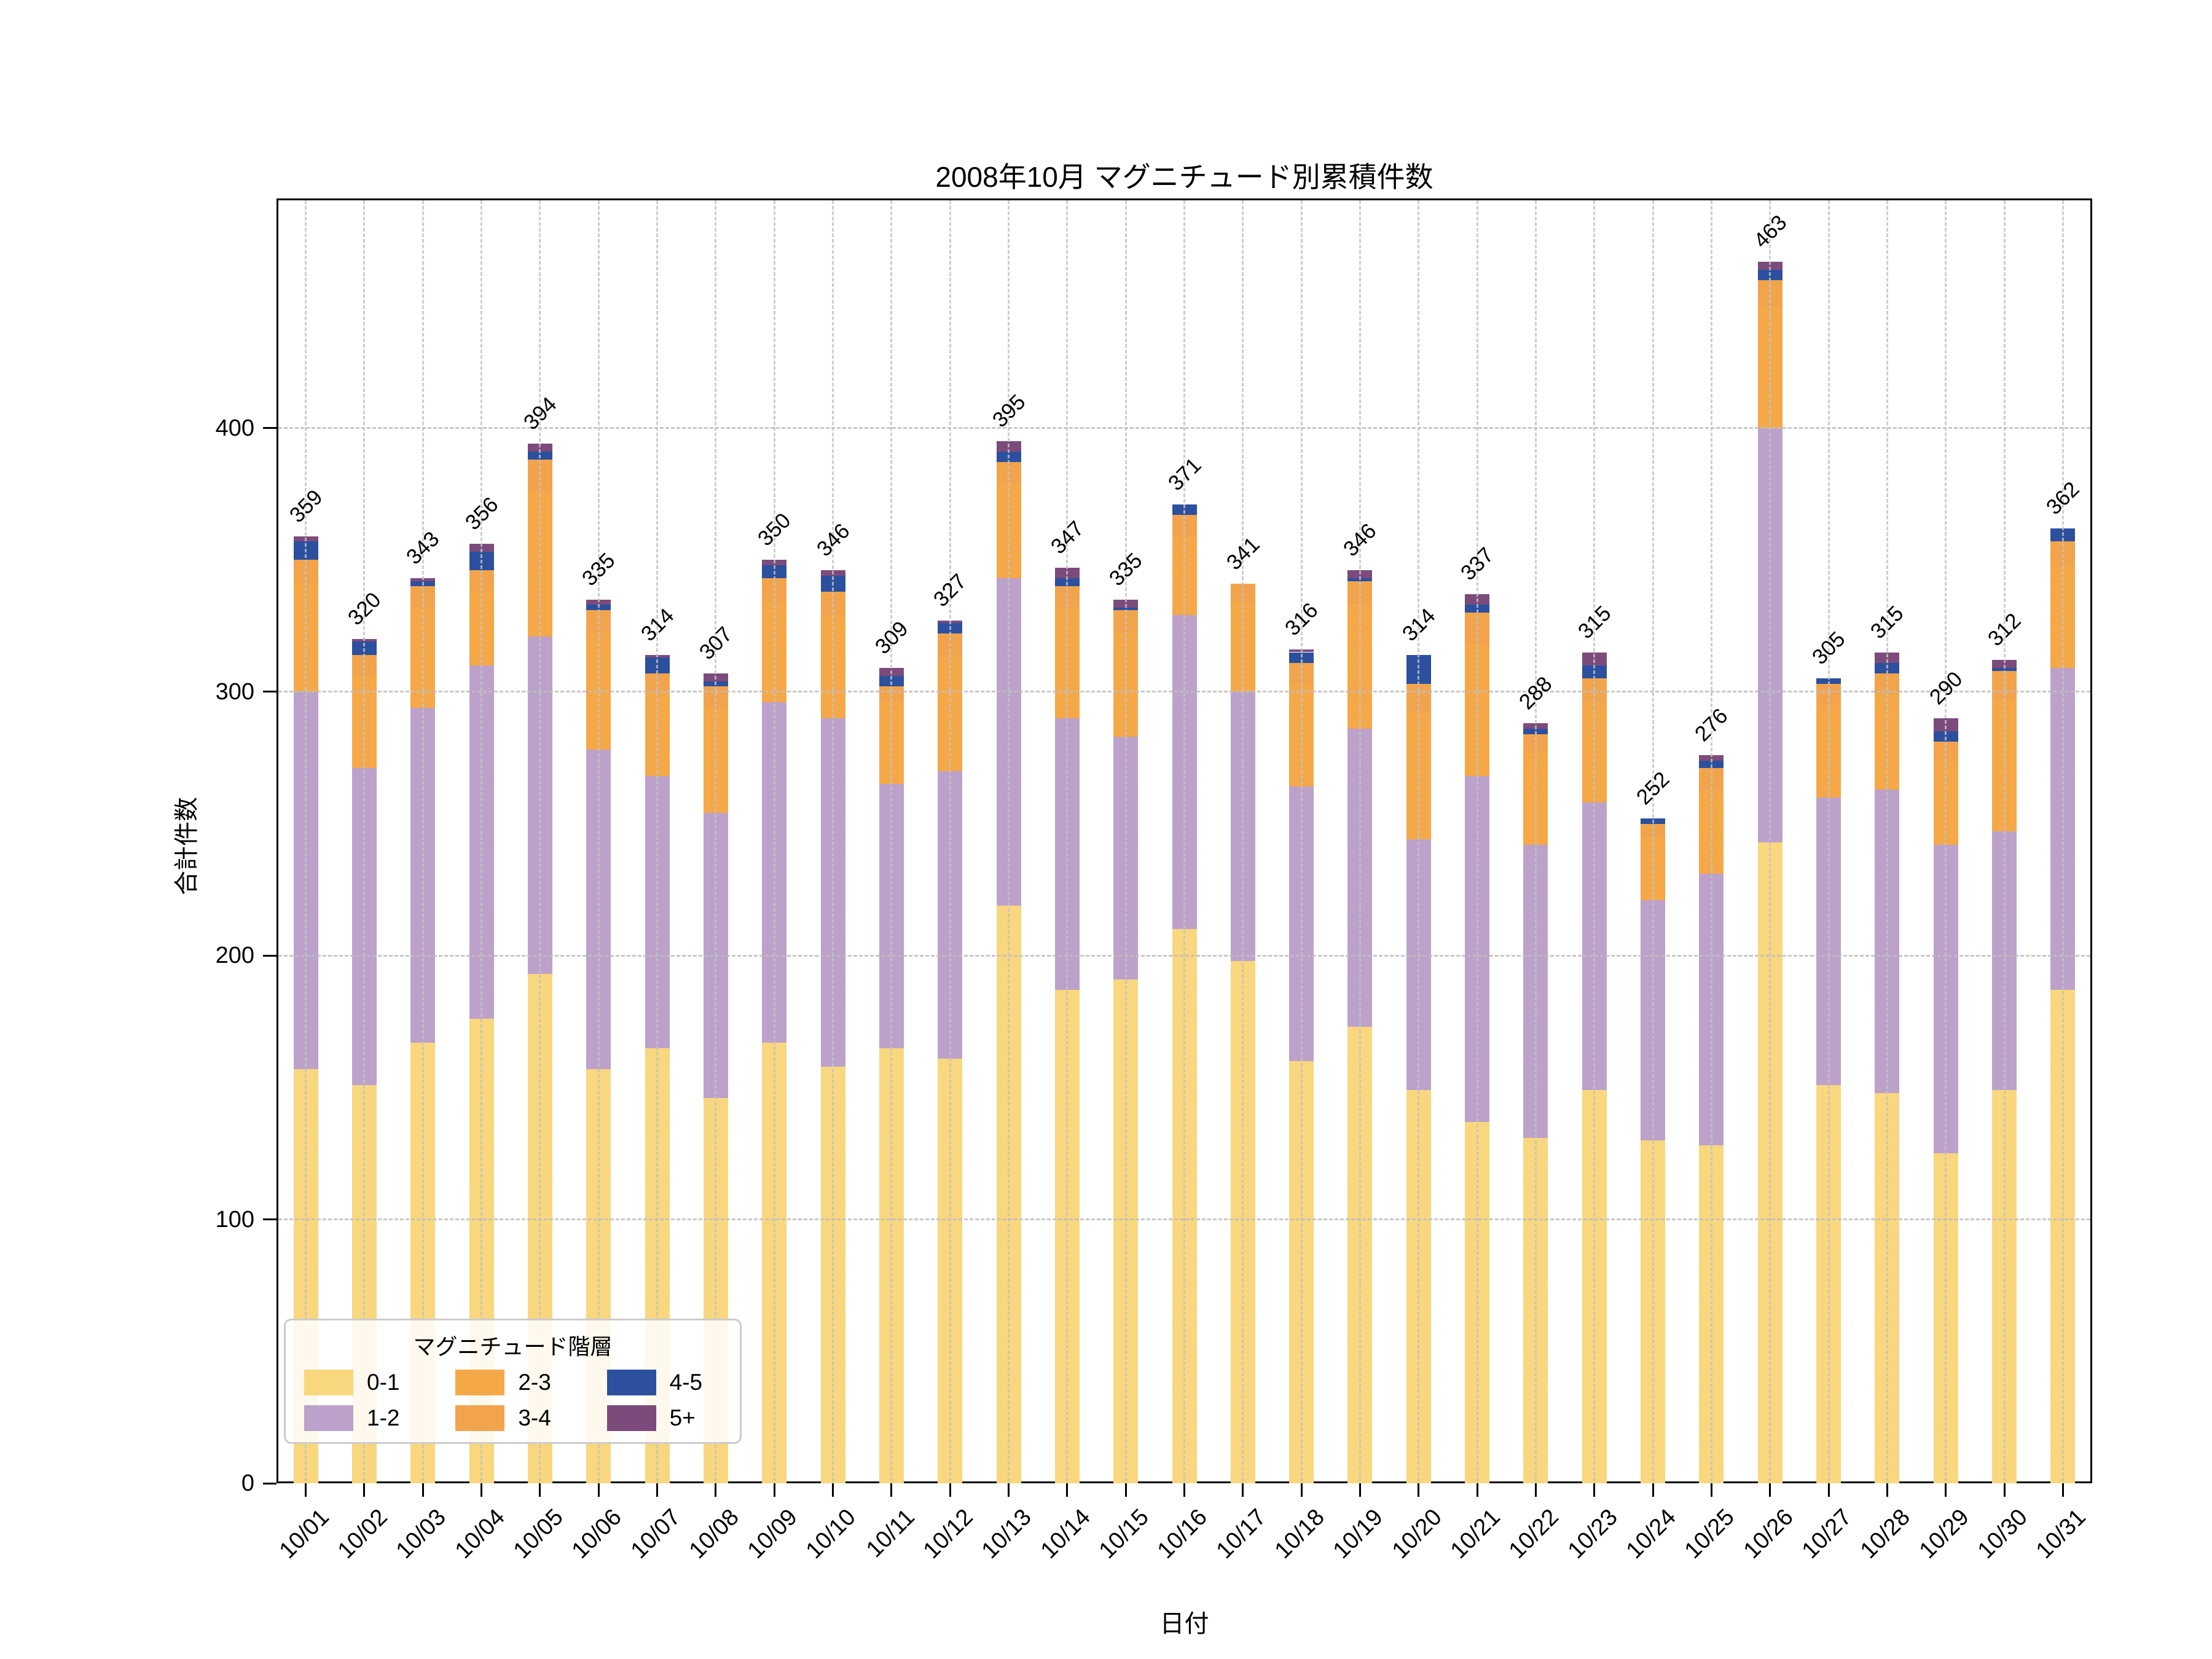 Image resolution: width=2212 pixels, height=1659 pixels. What do you see at coordinates (890, 1533) in the screenshot?
I see `x-tick-label-text: 10/11` at bounding box center [890, 1533].